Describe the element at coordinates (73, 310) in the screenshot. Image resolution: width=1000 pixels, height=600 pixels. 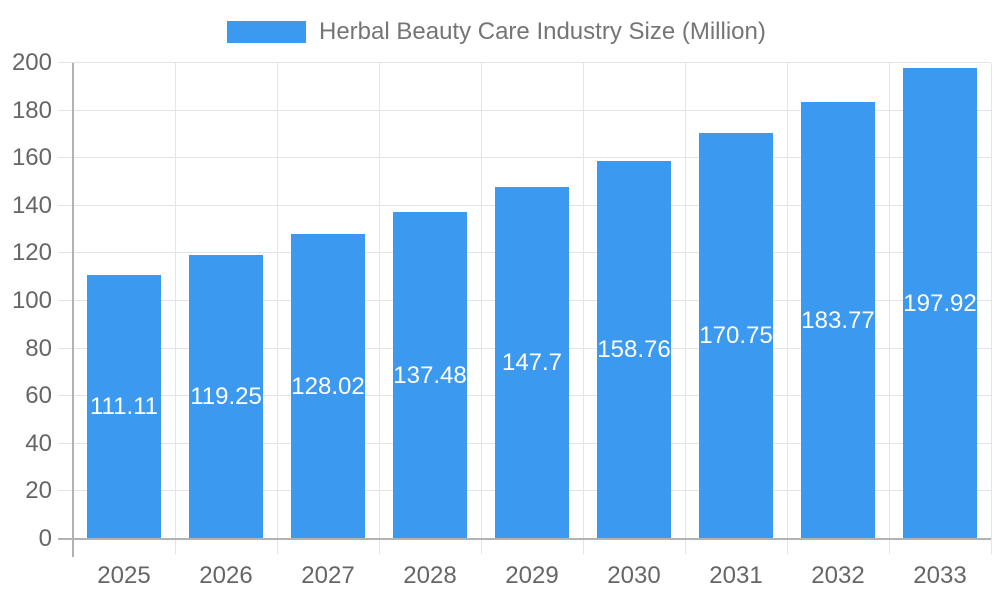
I see `y-axis-line` at that location.